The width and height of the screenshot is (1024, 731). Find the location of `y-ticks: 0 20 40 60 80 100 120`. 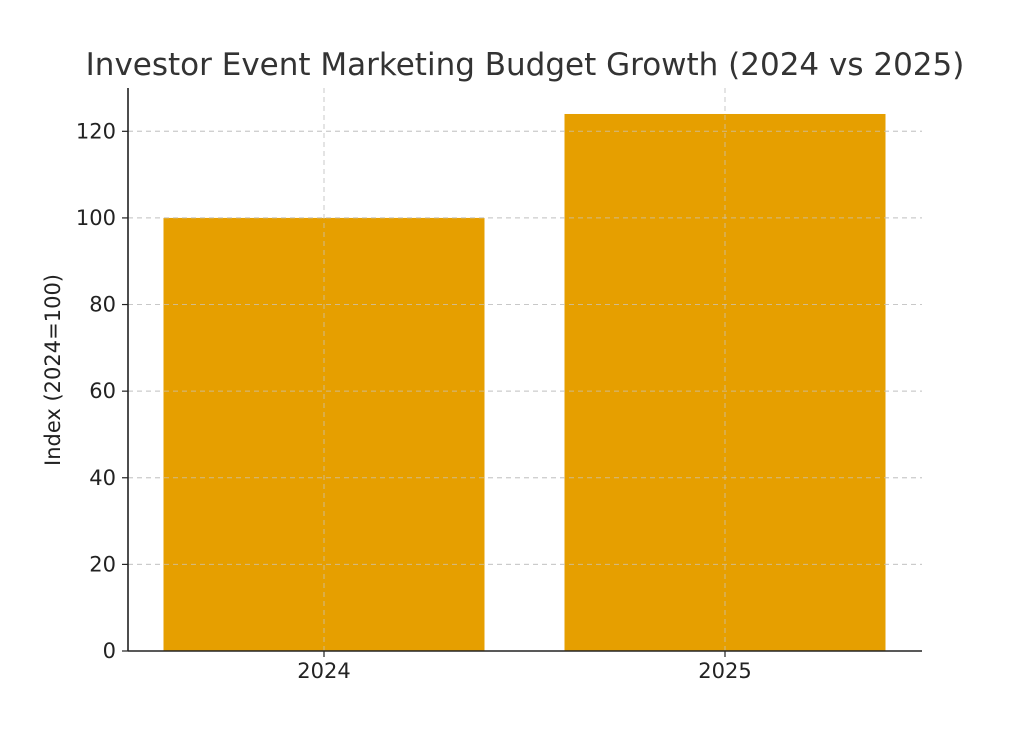

y-ticks: 0 20 40 60 80 100 120 is located at coordinates (102, 391).